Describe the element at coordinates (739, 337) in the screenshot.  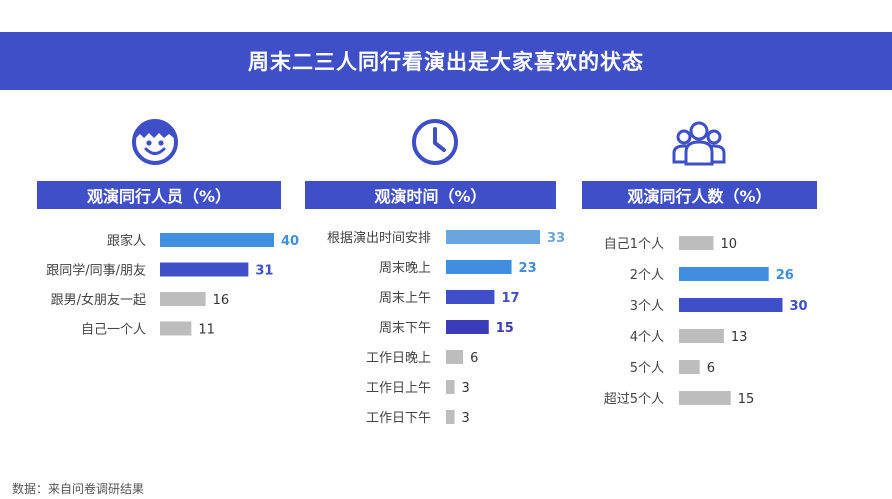
I see `group-size-value-label: 13` at that location.